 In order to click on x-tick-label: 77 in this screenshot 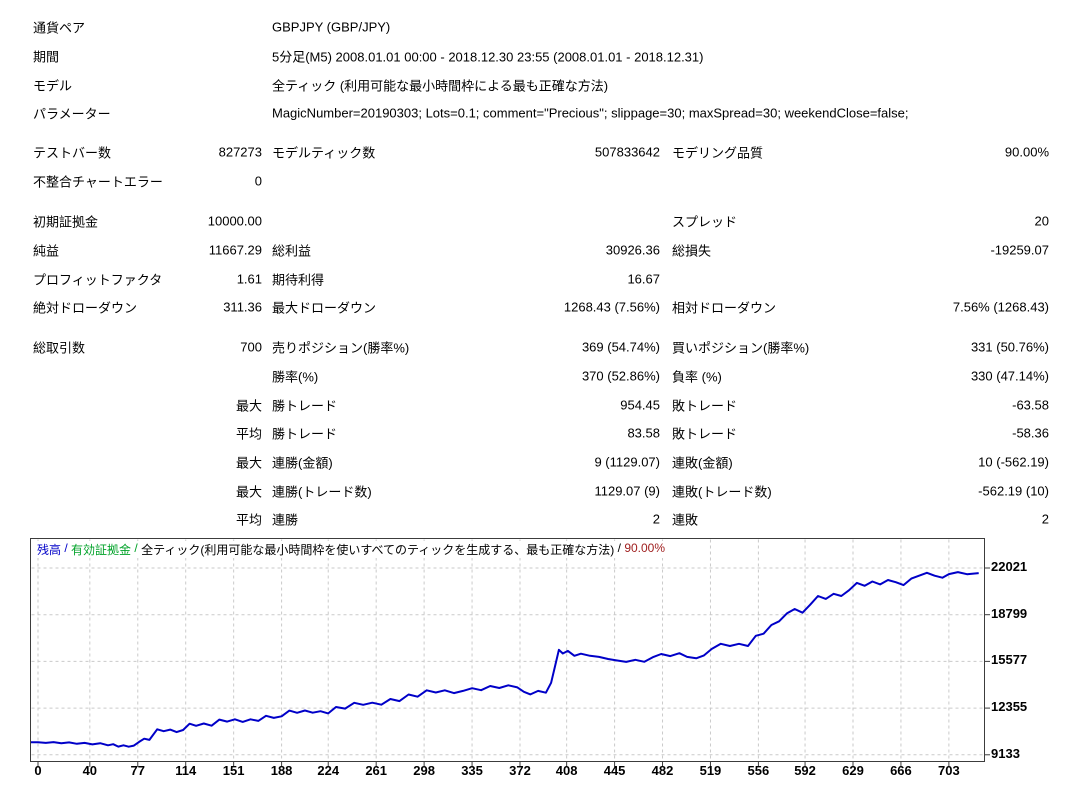, I will do `click(137, 770)`.